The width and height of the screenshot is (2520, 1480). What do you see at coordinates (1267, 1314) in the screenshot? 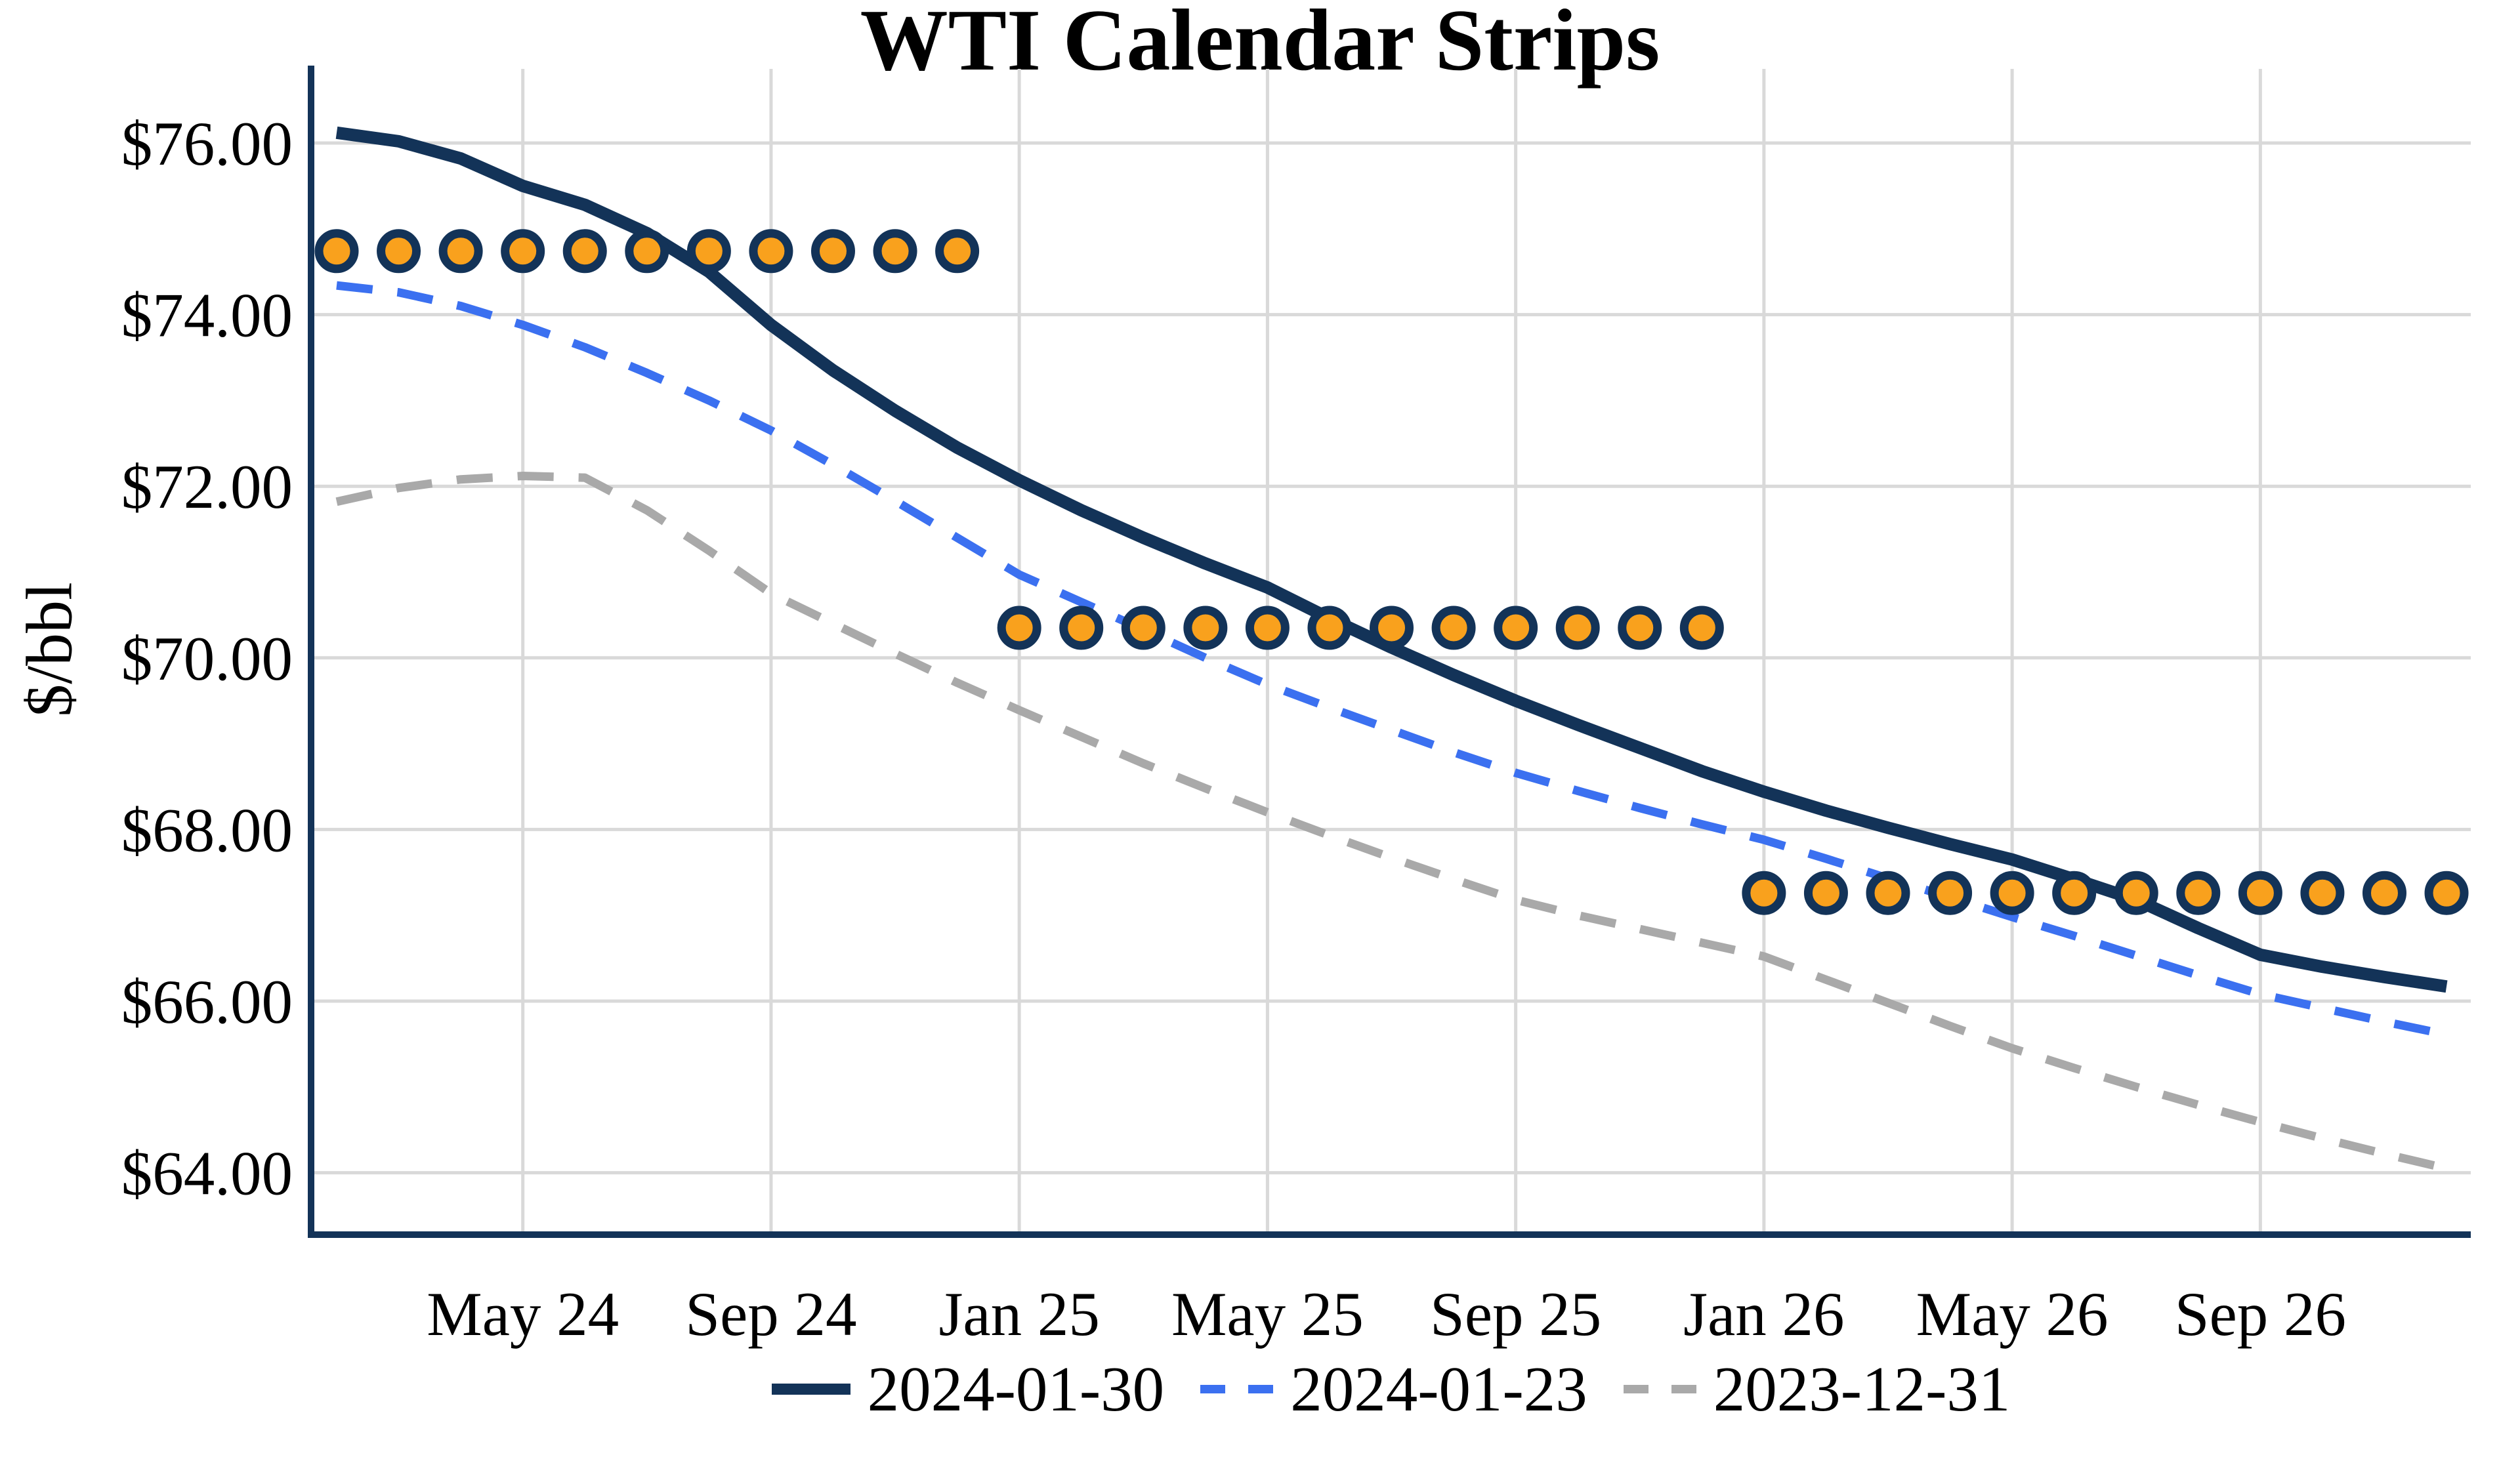
I see `svg-text: May 25` at bounding box center [1267, 1314].